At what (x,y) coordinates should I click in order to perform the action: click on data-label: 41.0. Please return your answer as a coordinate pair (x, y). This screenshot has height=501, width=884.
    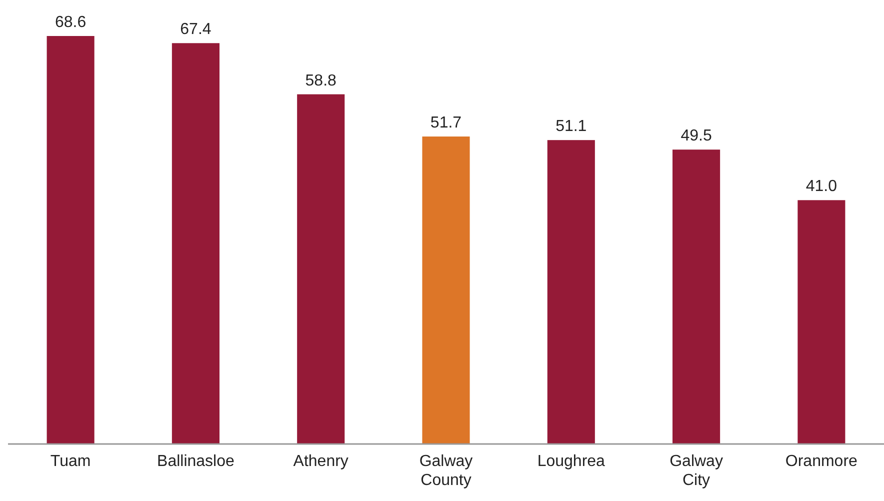
    Looking at the image, I should click on (822, 187).